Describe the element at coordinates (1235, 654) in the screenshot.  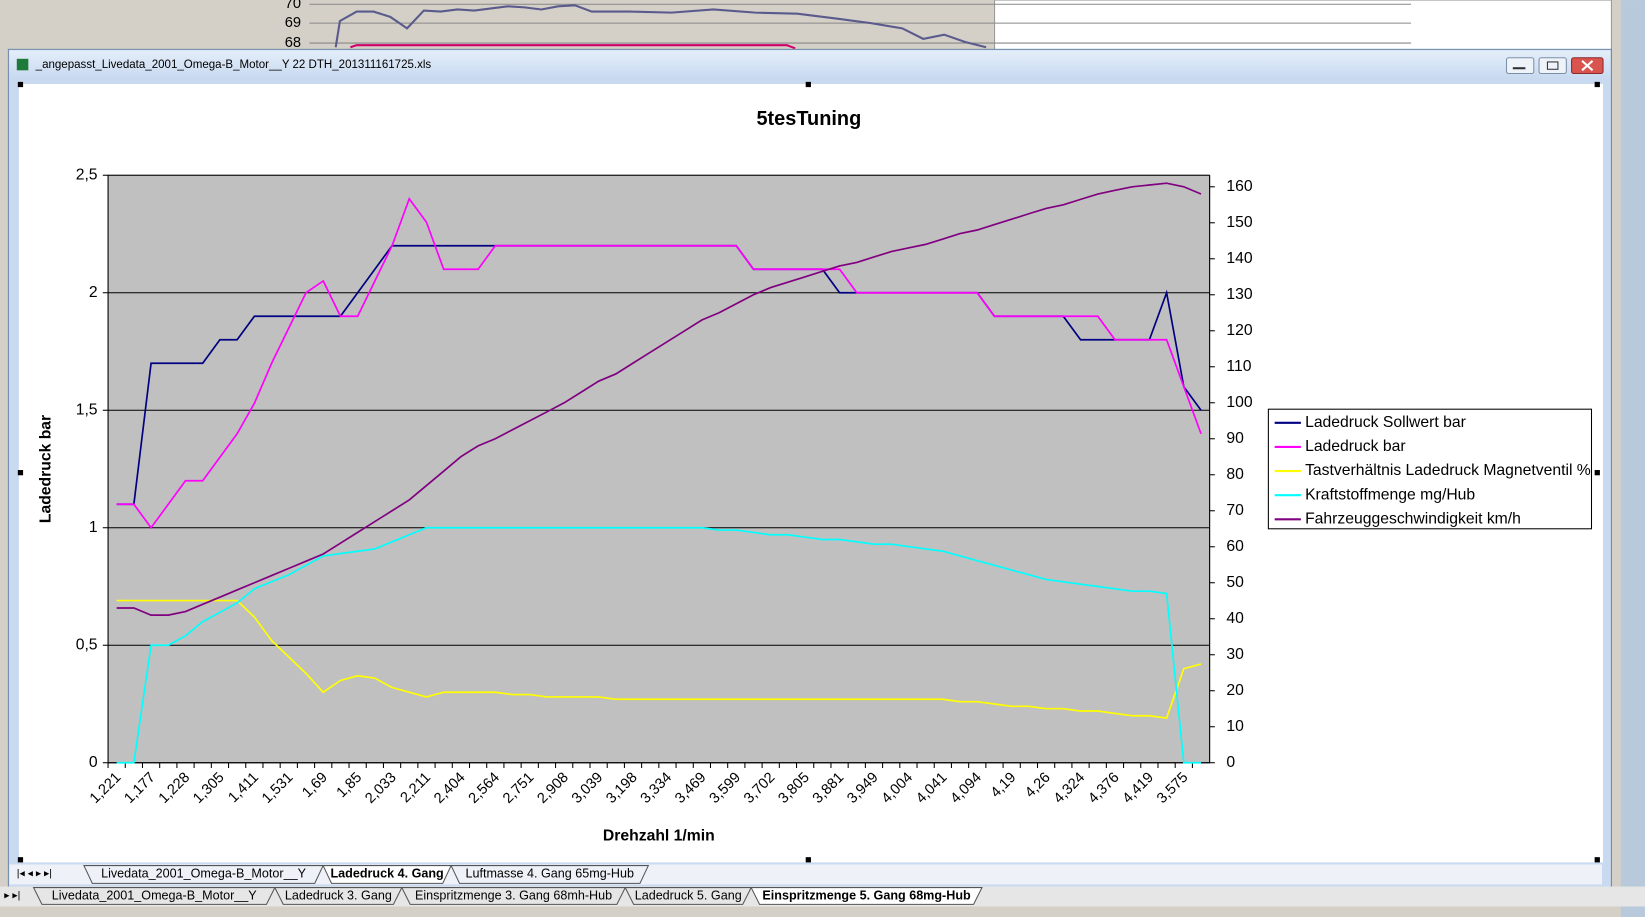
I see `y2-tick-label: 30` at that location.